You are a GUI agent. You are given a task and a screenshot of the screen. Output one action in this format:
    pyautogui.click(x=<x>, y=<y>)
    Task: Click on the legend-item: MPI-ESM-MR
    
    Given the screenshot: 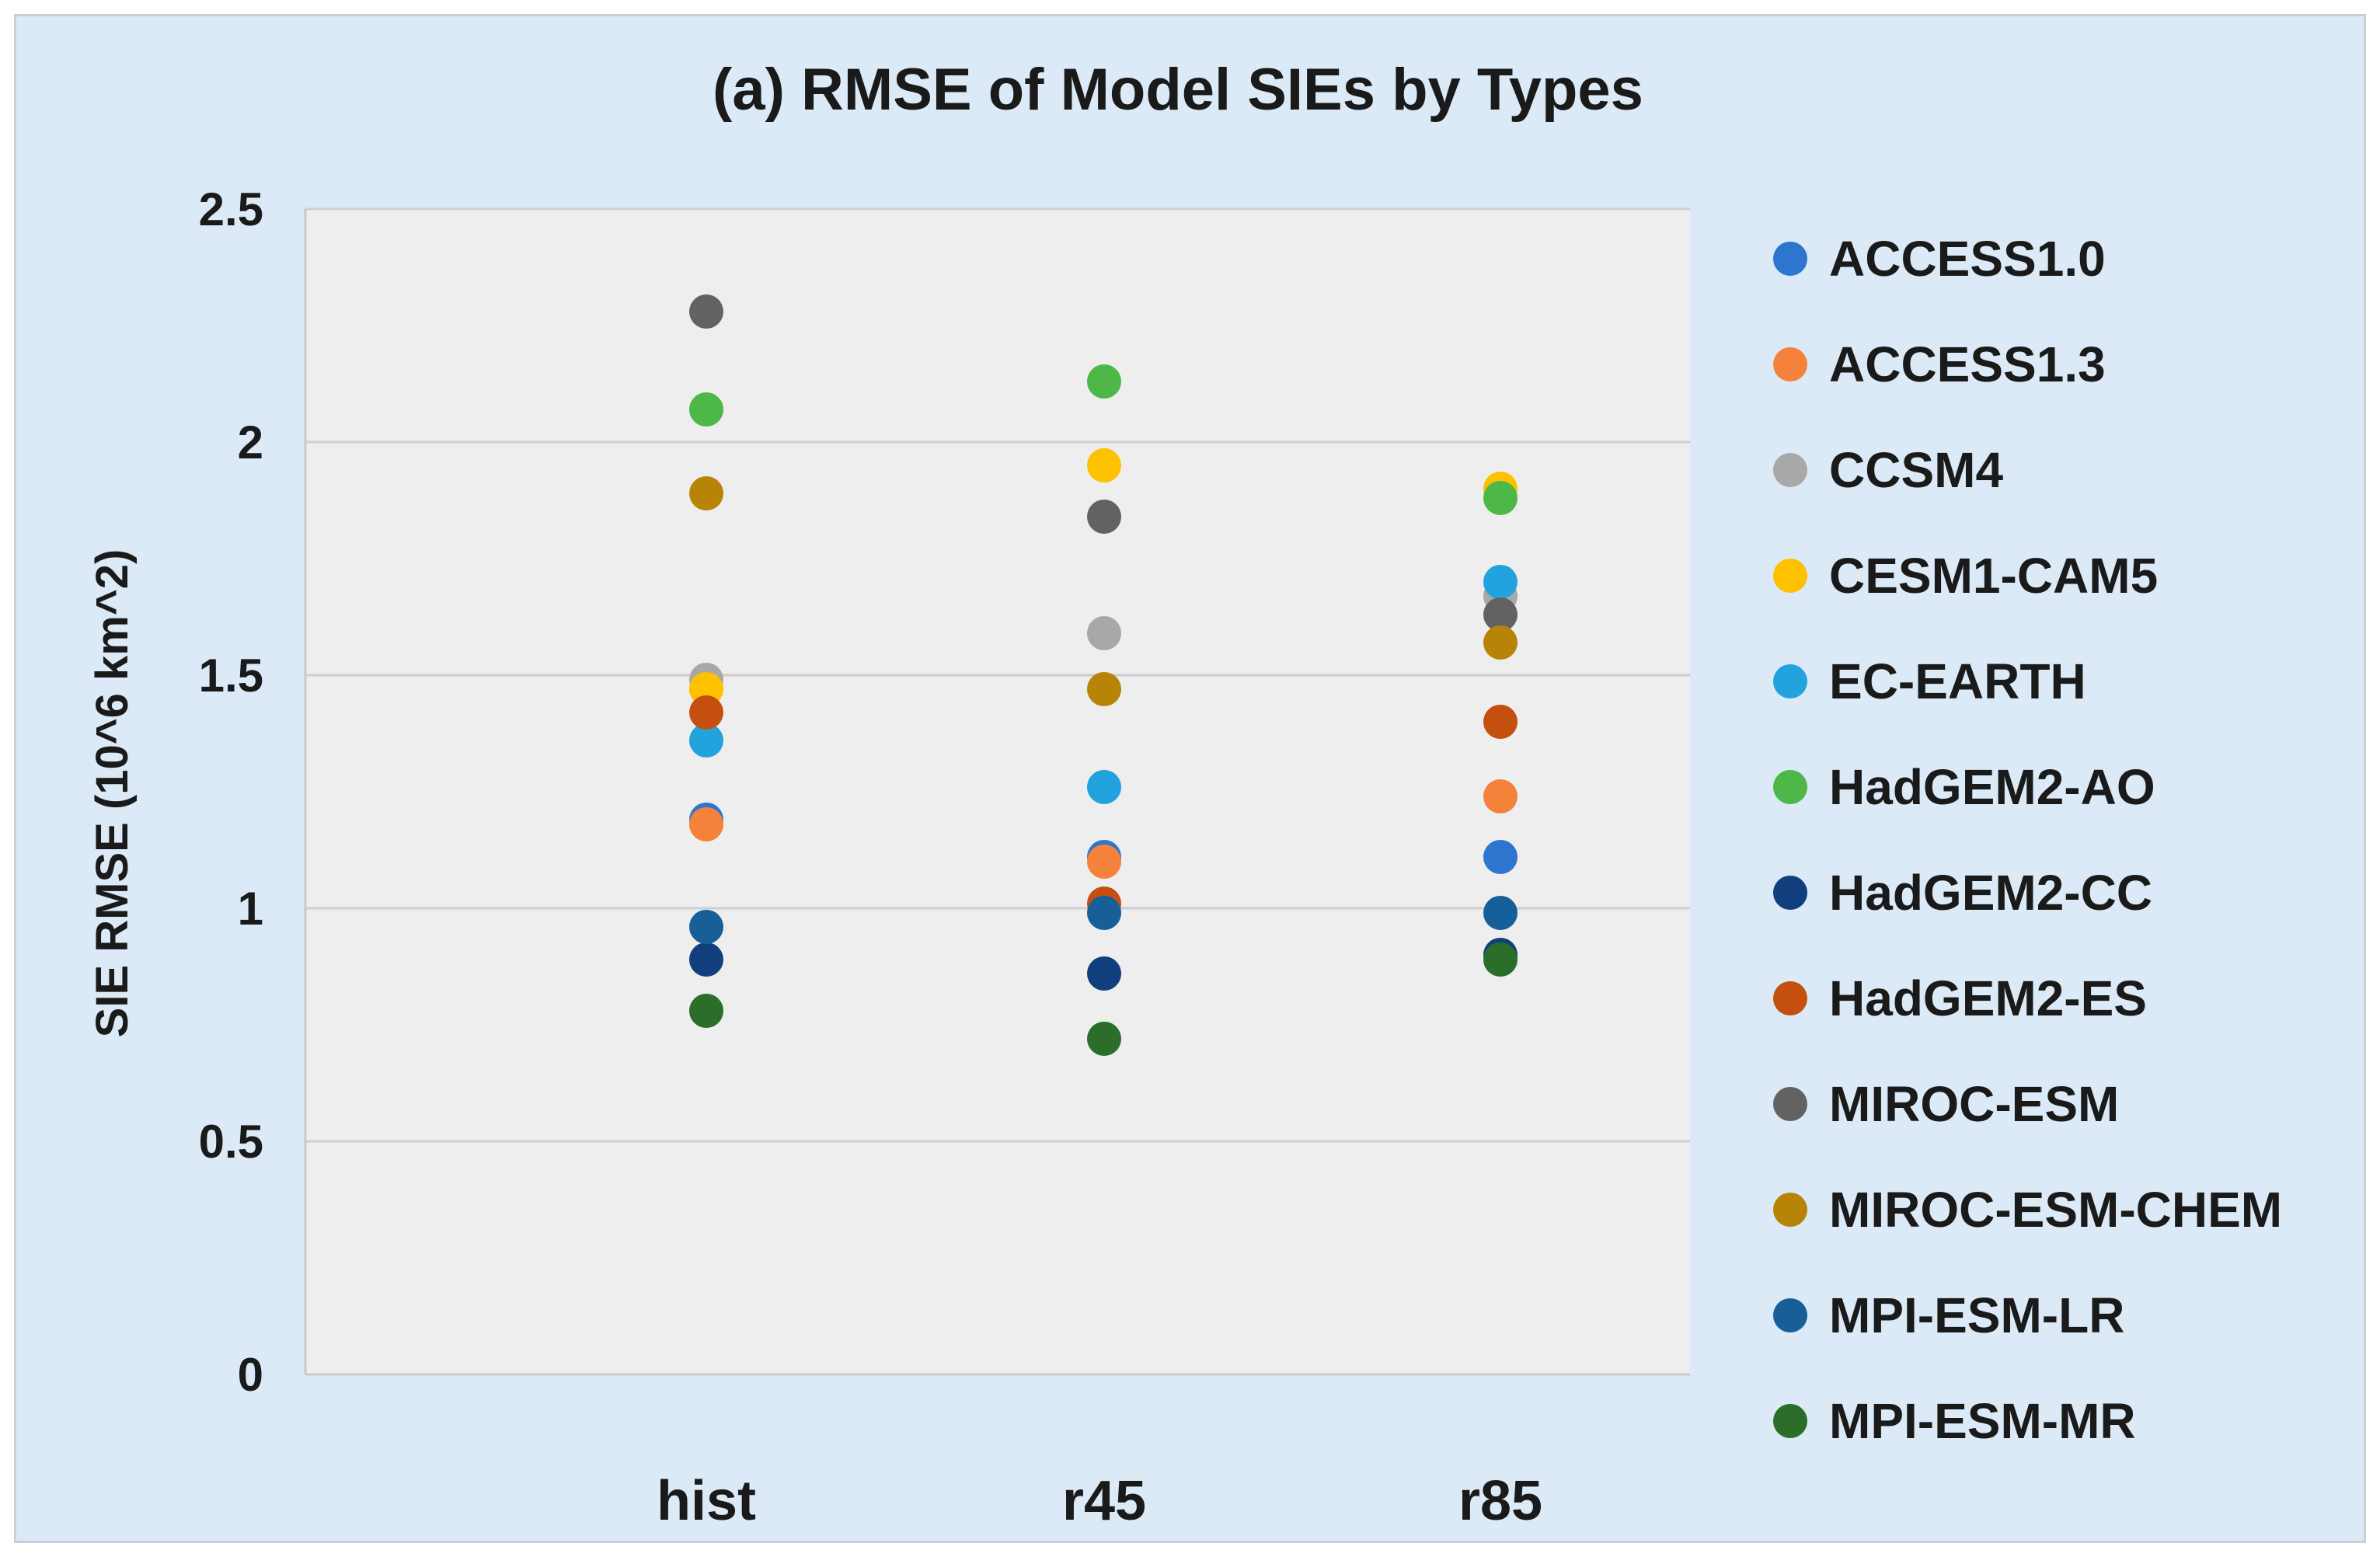 What is the action you would take?
    pyautogui.click(x=1954, y=1421)
    